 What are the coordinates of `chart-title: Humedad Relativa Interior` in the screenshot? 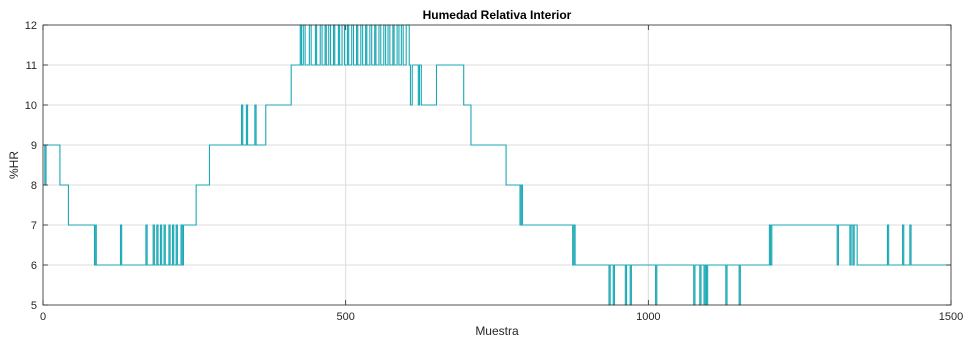 It's located at (497, 15).